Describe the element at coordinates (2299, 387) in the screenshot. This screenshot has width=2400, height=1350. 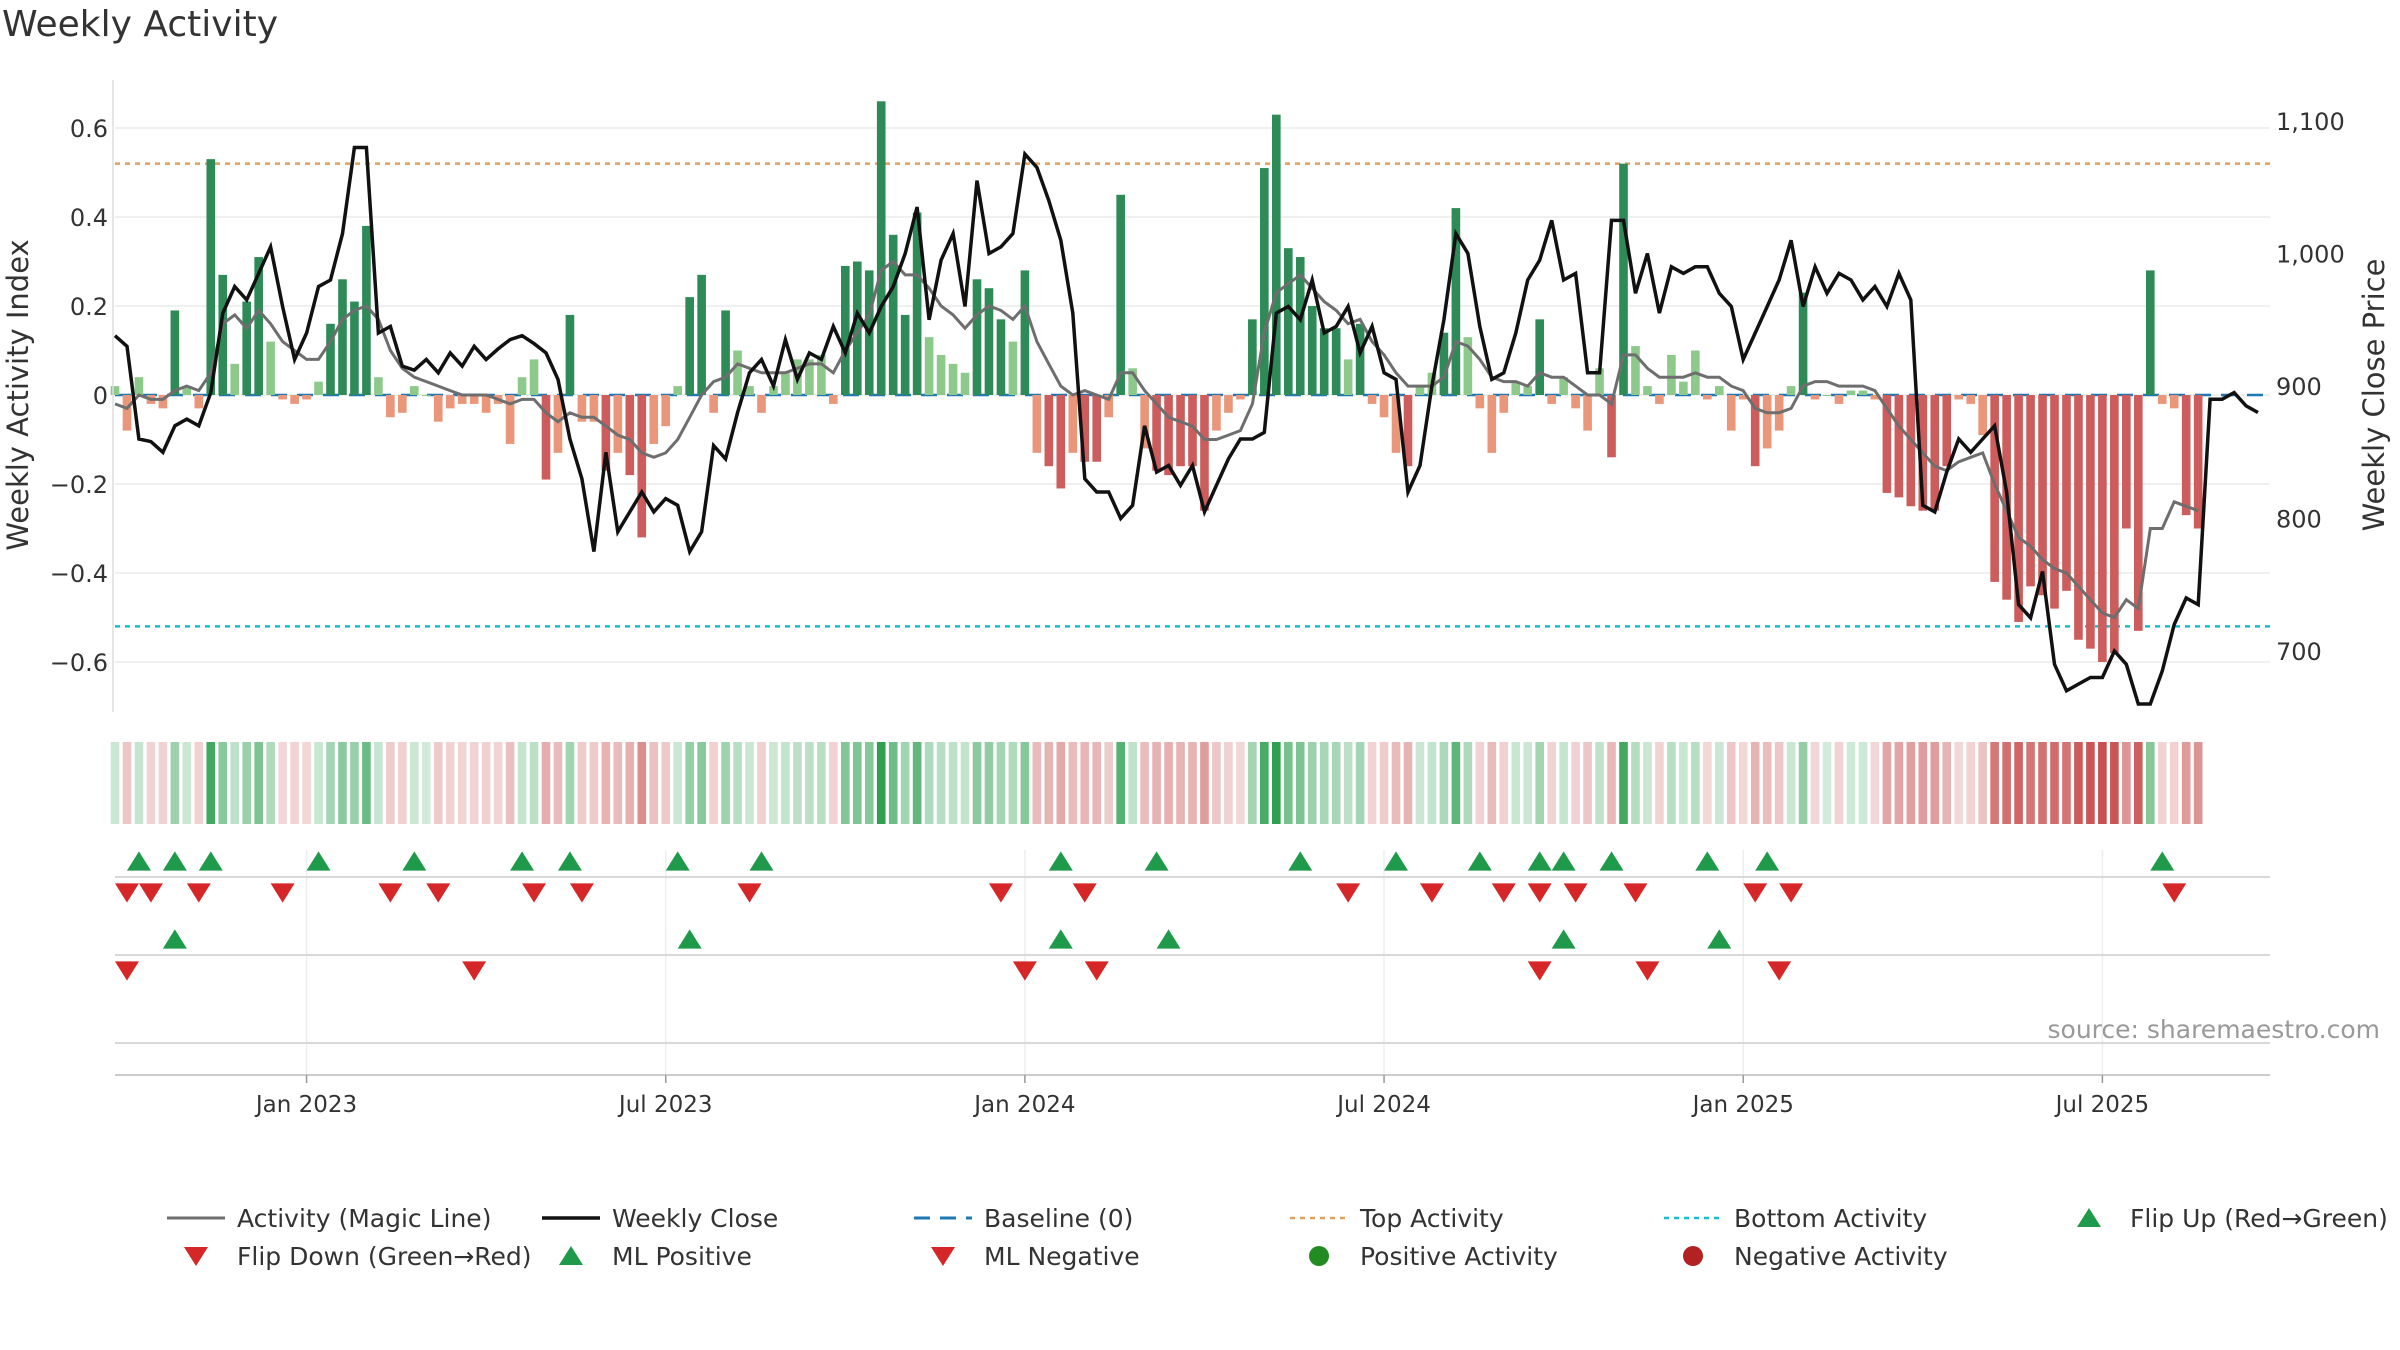
I see `y-tick-label-right: 900` at that location.